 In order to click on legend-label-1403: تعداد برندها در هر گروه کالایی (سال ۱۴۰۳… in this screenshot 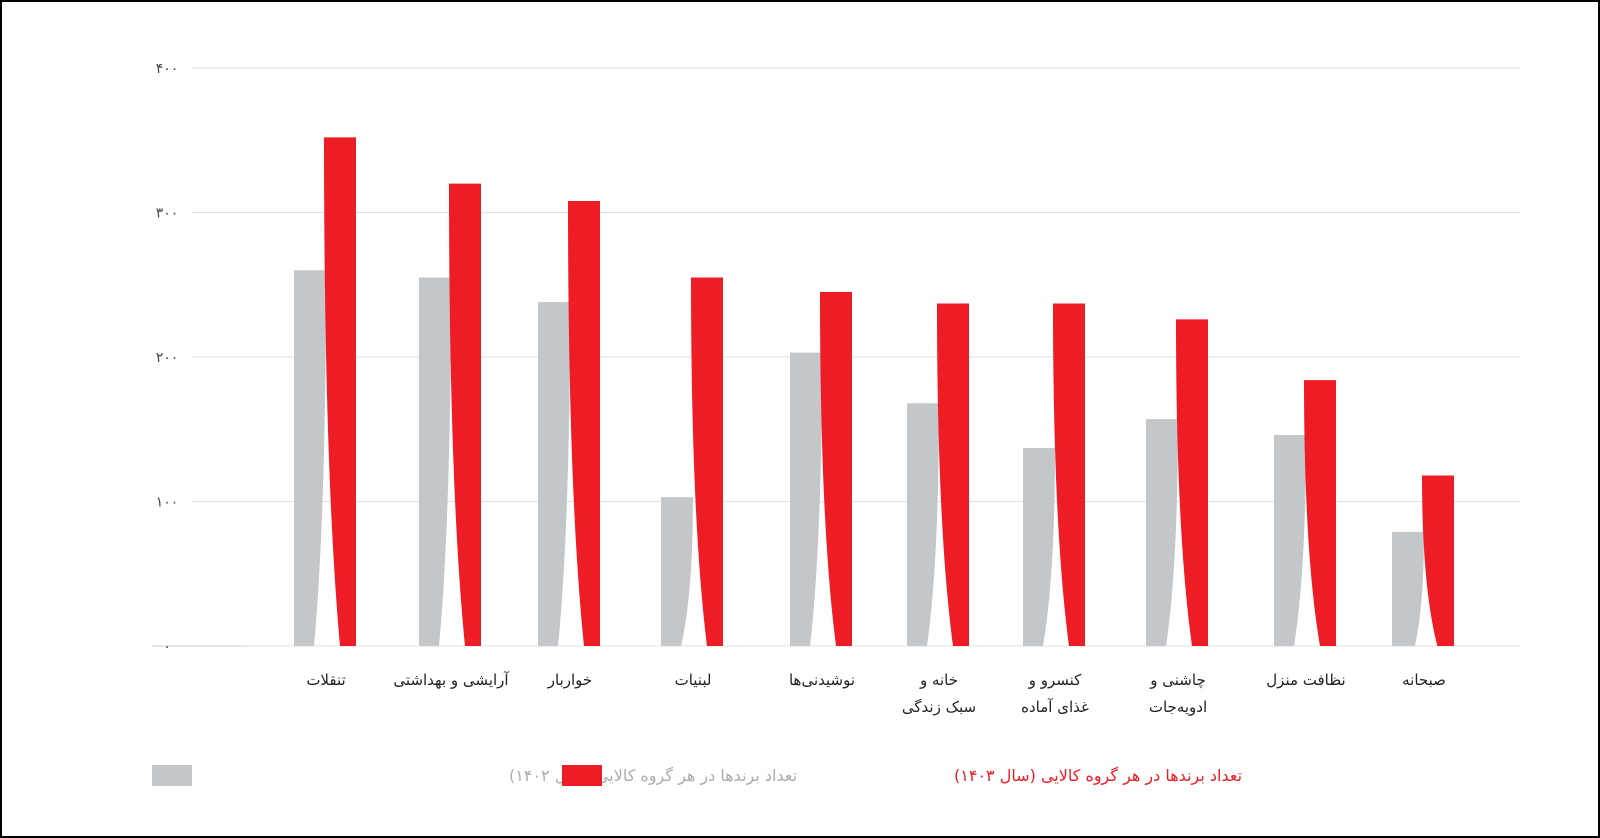, I will do `click(1098, 776)`.